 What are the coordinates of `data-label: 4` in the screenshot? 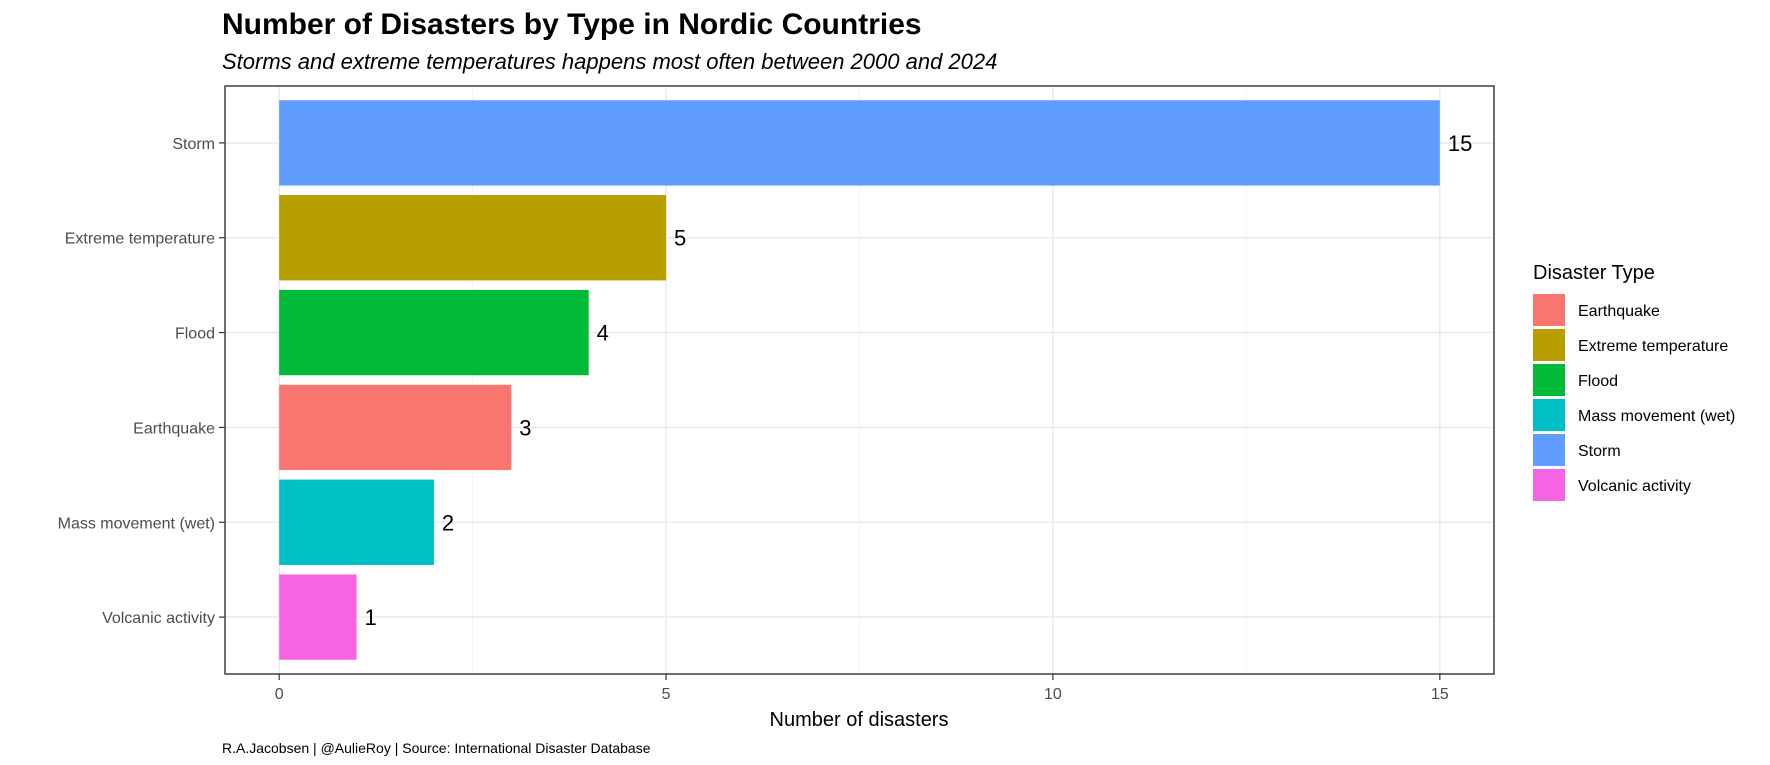 It's located at (603, 333).